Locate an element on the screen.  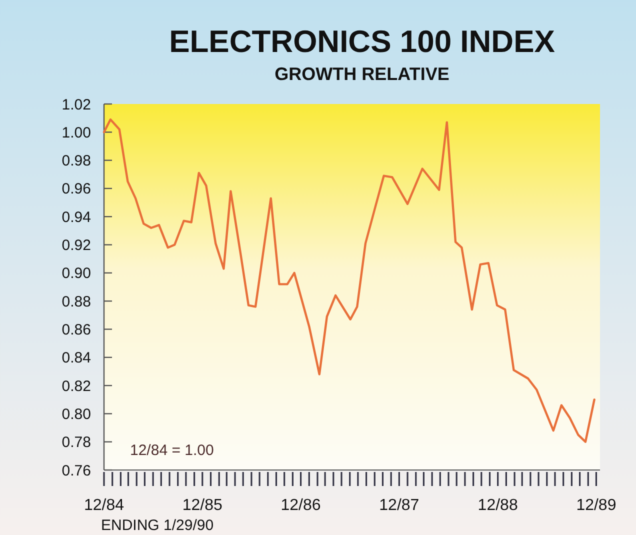
y-tick-label: 1.00 is located at coordinates (76, 133).